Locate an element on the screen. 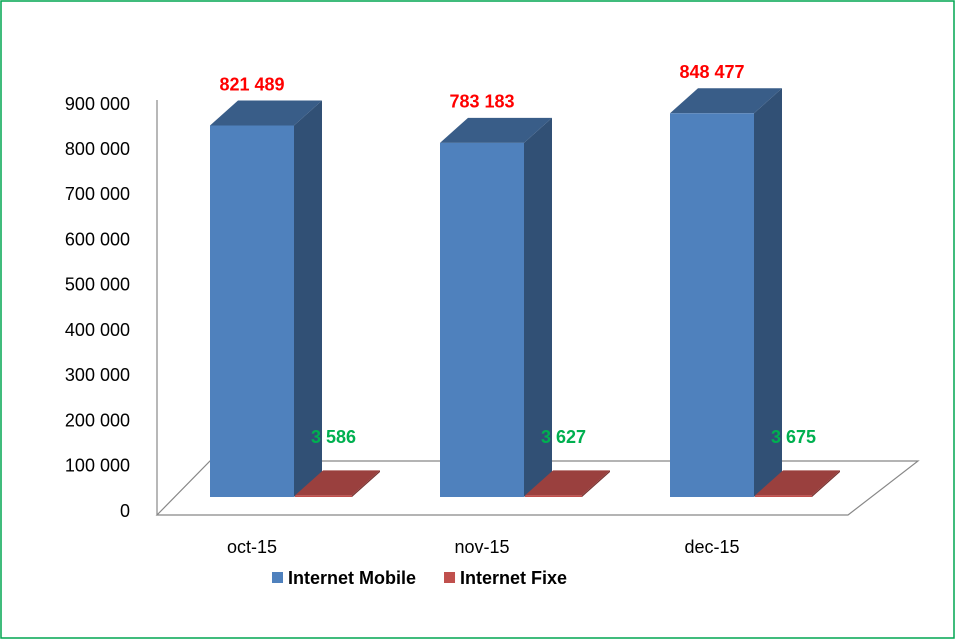 The width and height of the screenshot is (955, 639). y-tick-label: 800 000 is located at coordinates (97, 149).